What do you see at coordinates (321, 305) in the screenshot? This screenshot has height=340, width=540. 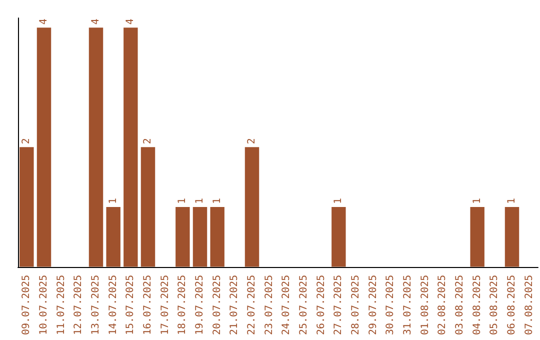 I see `x-tick-label: 26.07.2025` at bounding box center [321, 305].